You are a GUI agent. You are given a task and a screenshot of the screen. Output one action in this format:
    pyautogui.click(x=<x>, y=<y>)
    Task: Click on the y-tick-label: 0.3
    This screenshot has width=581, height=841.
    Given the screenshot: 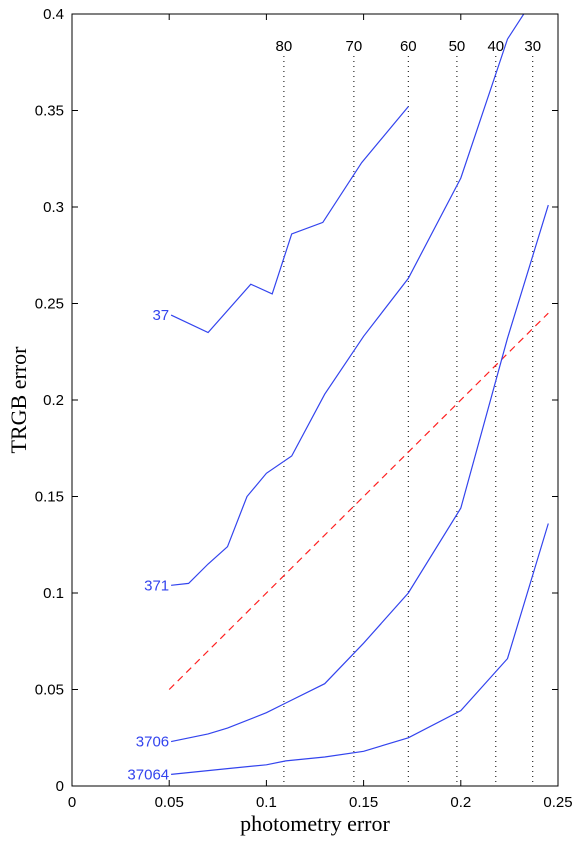 What is the action you would take?
    pyautogui.click(x=53, y=207)
    